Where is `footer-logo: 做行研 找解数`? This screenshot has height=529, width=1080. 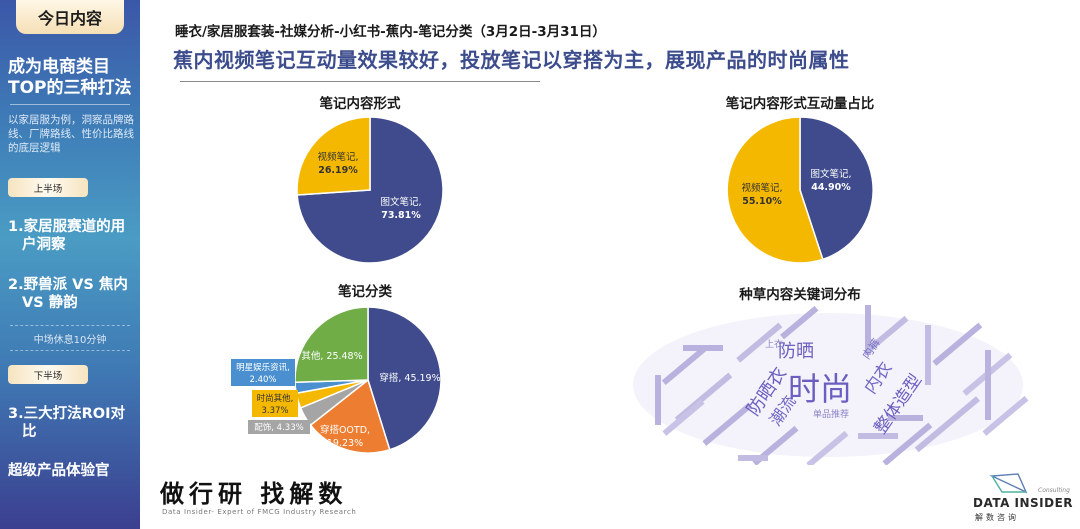
footer-logo: 做行研 找解数 is located at coordinates (254, 494).